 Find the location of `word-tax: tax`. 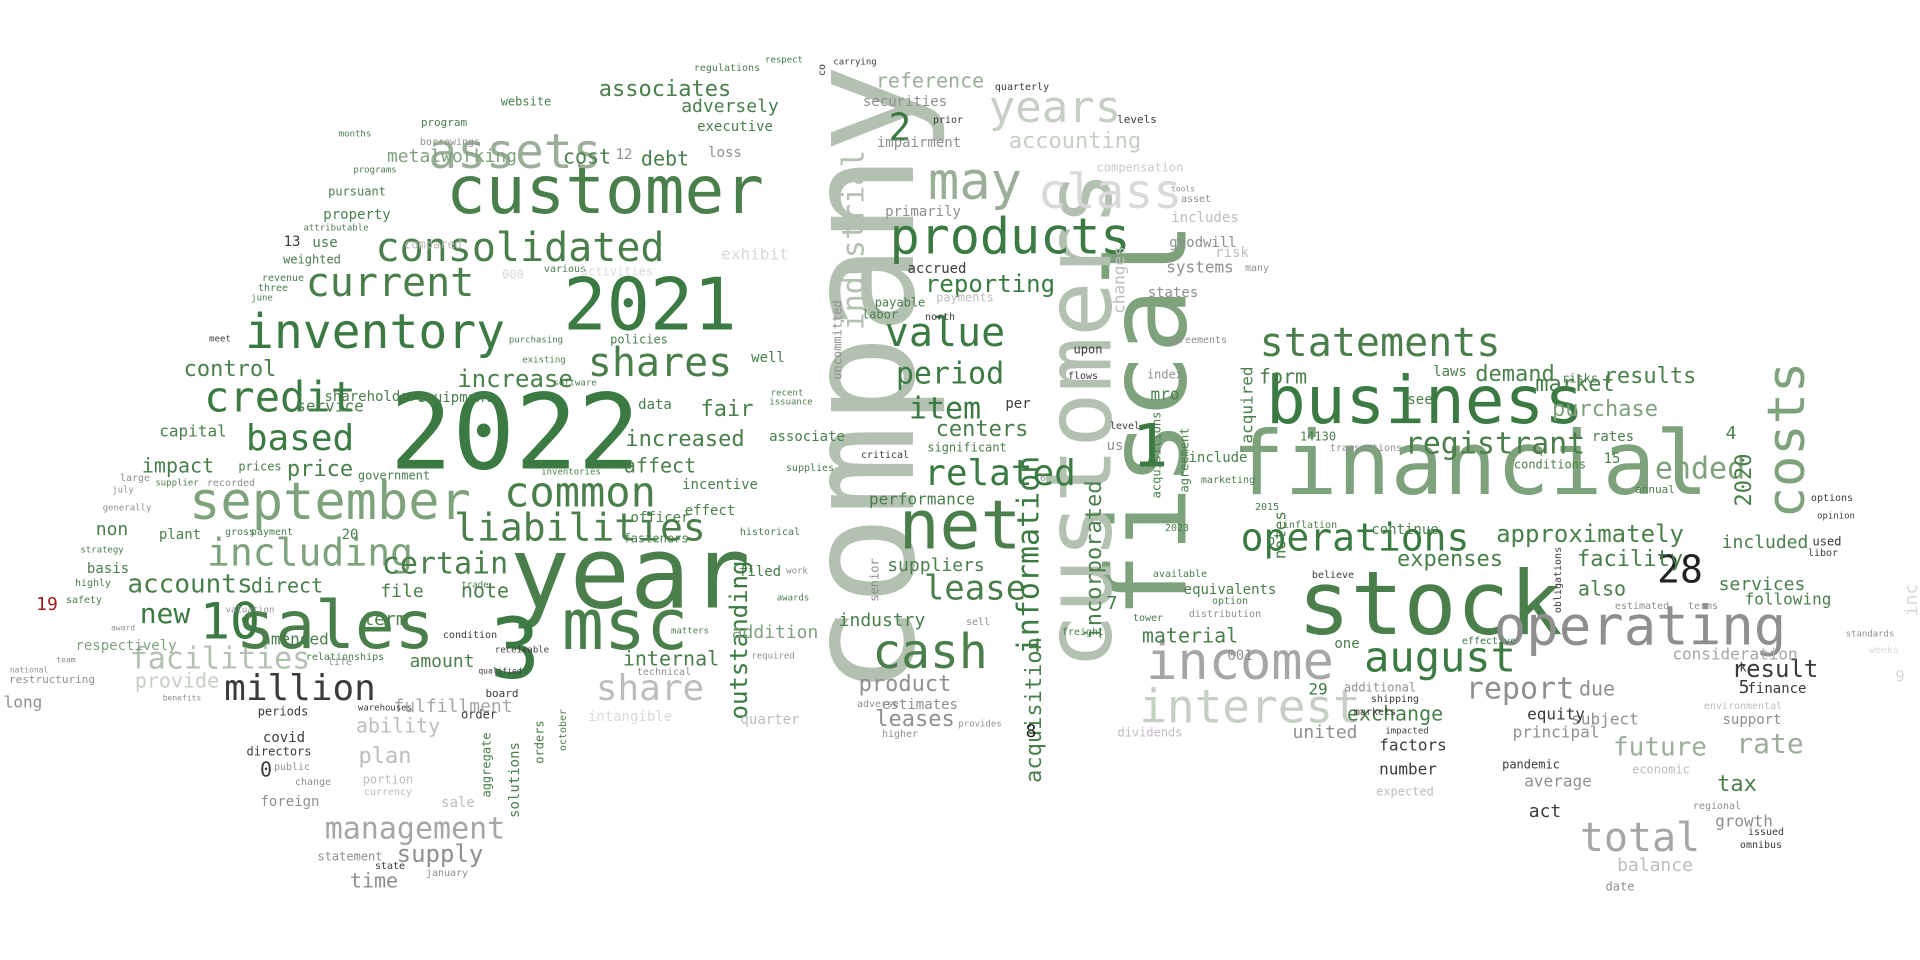

word-tax: tax is located at coordinates (1737, 784).